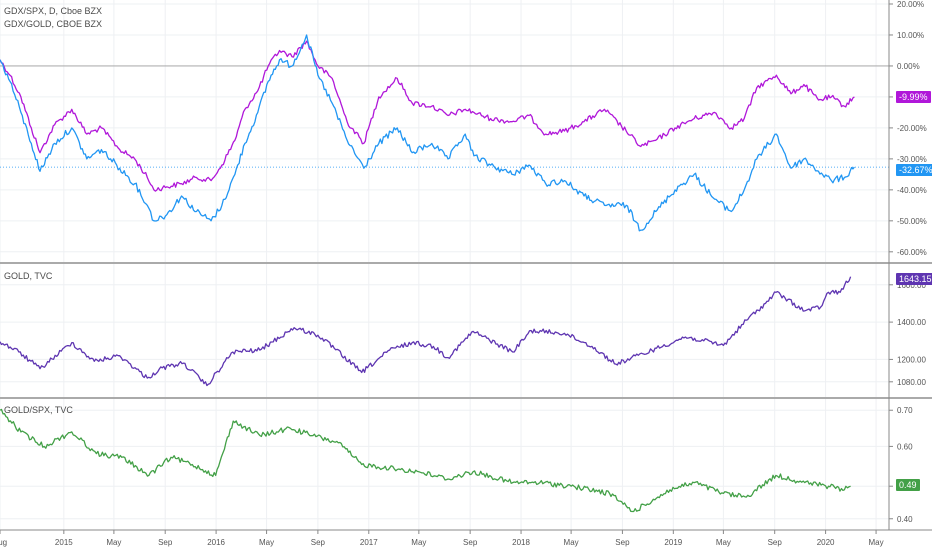 The image size is (932, 550). What do you see at coordinates (673, 542) in the screenshot?
I see `x-tick-label: 2019` at bounding box center [673, 542].